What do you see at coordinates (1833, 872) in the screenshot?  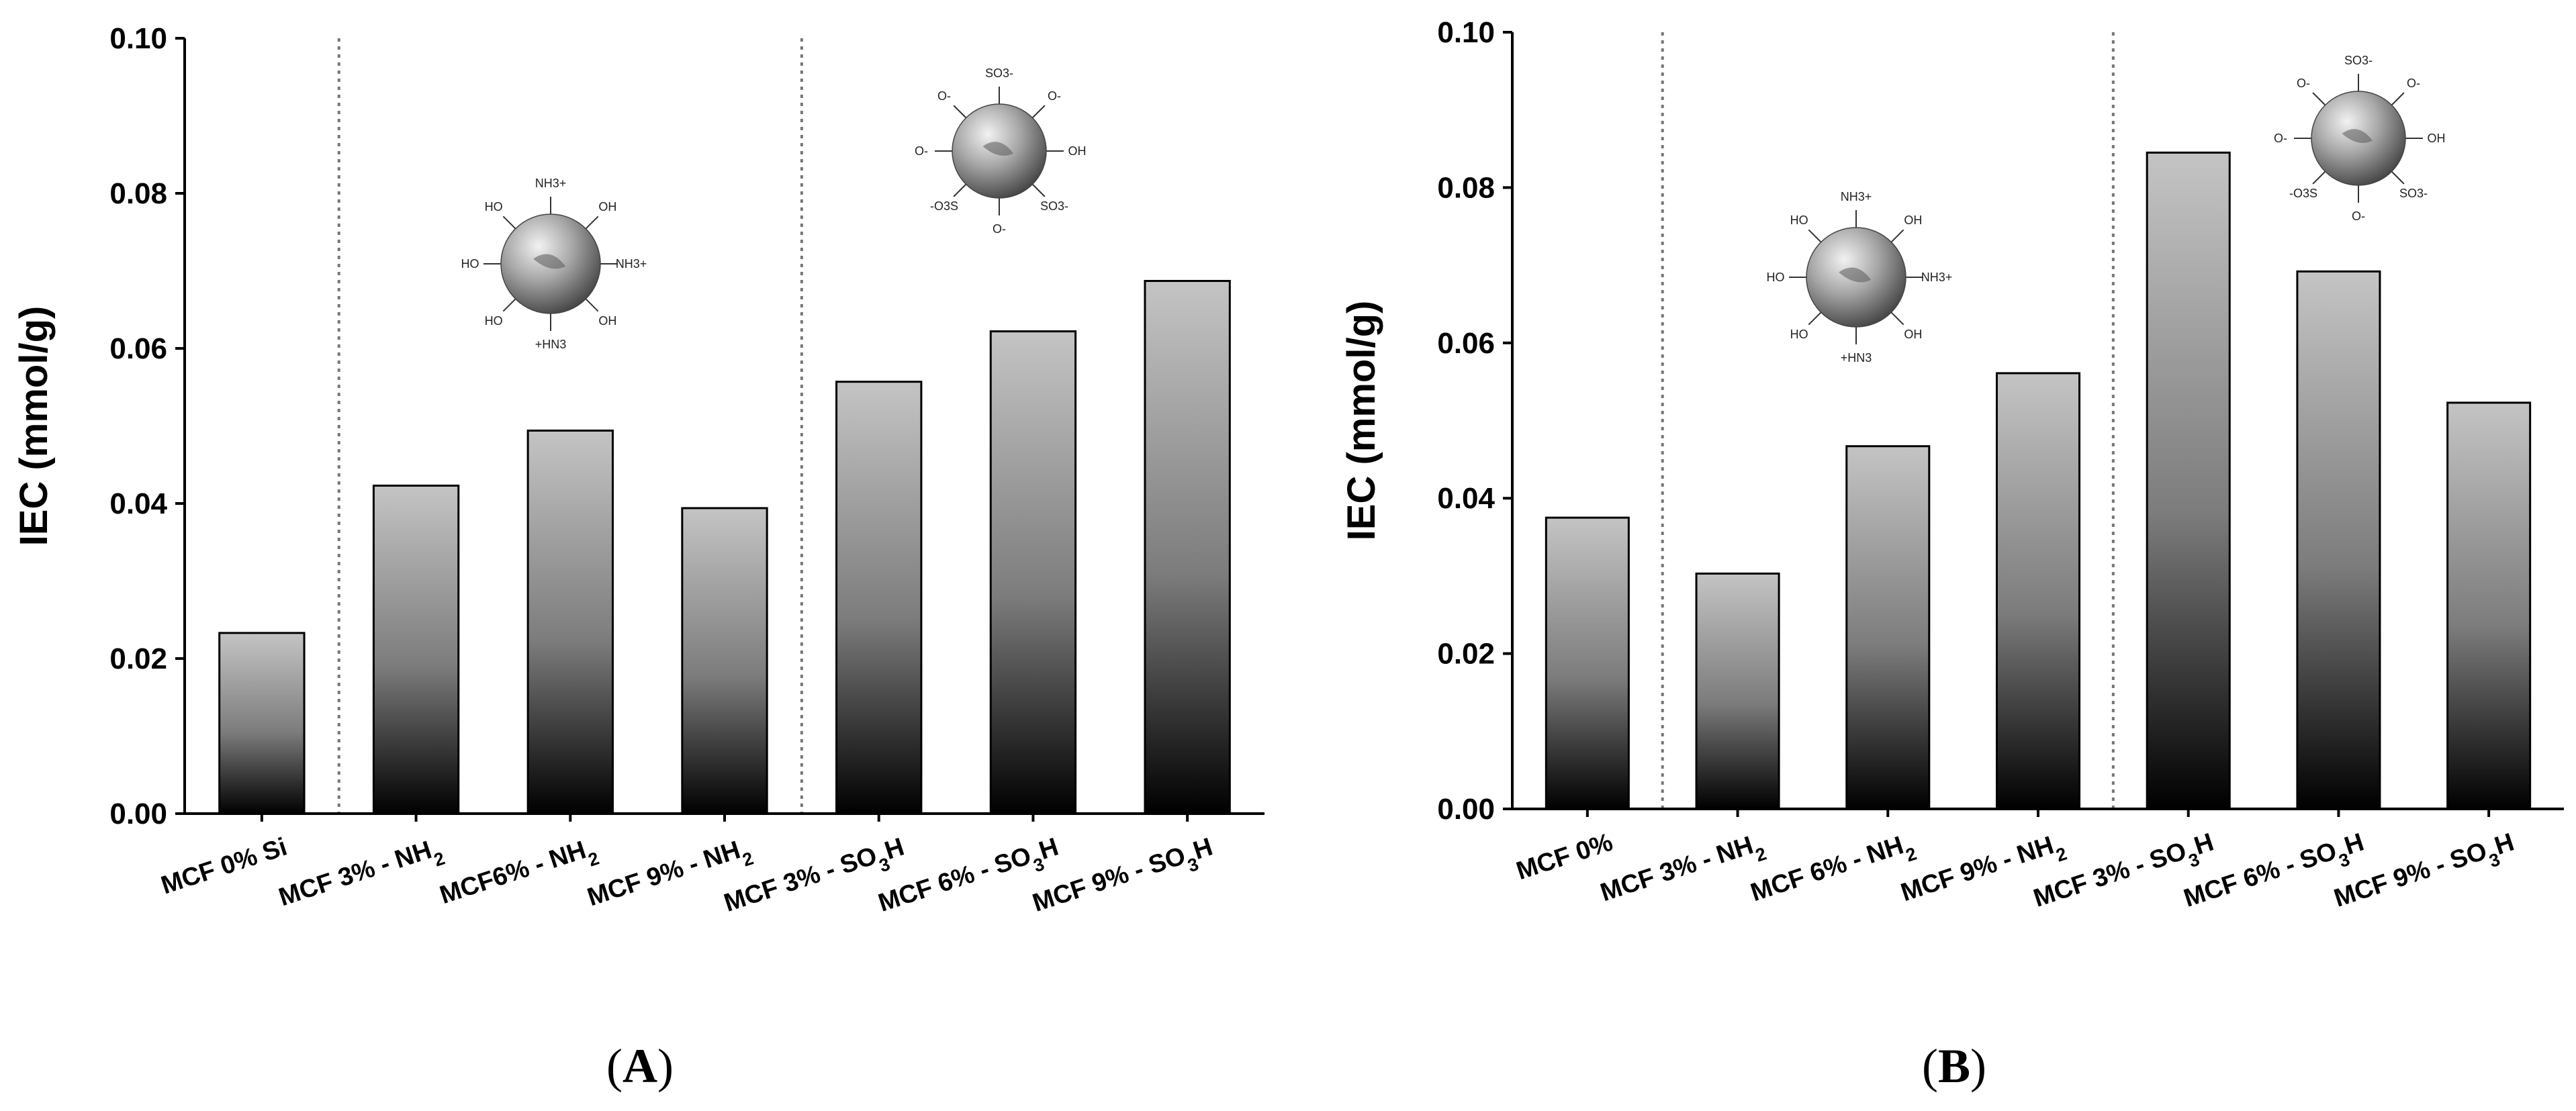 I see `x-tick-label: MCF 6% - NH2` at bounding box center [1833, 872].